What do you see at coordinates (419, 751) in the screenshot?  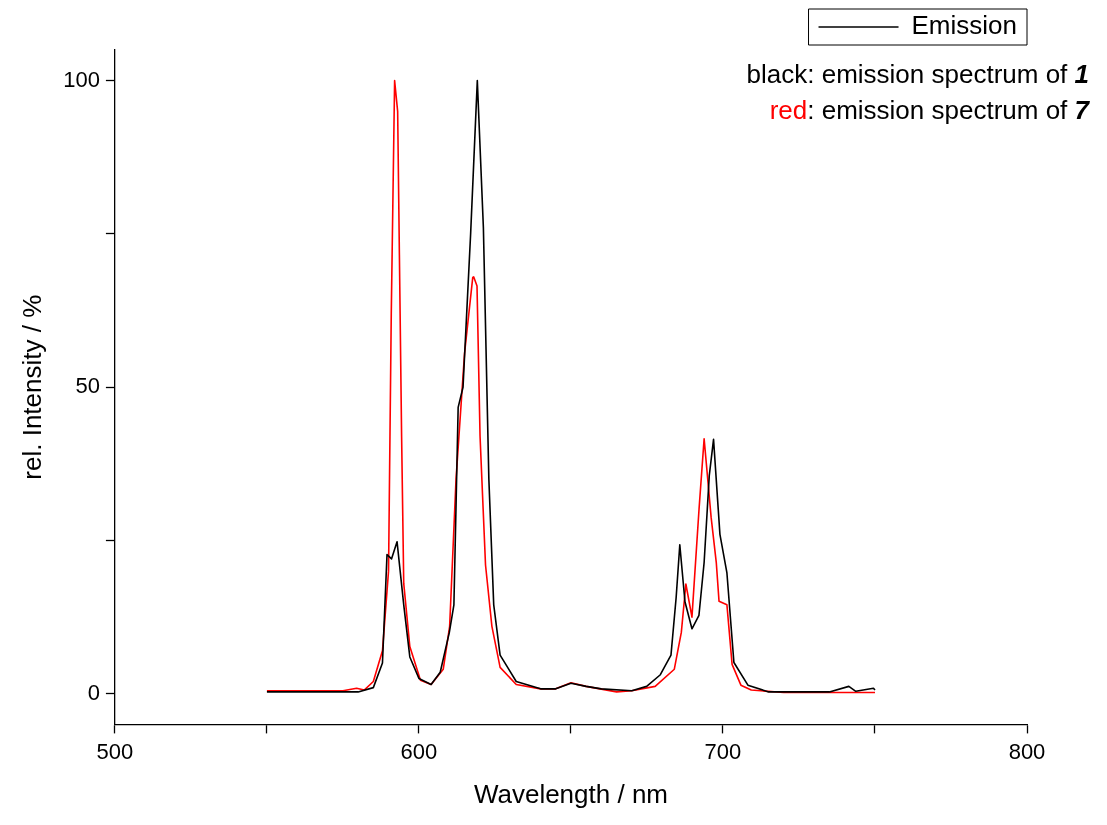 I see `x-tick-label: 600` at bounding box center [419, 751].